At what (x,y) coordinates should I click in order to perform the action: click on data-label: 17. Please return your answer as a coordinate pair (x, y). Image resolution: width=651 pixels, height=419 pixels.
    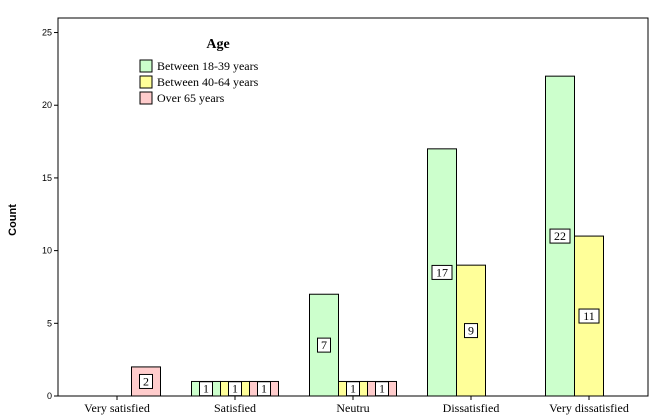
    Looking at the image, I should click on (442, 272).